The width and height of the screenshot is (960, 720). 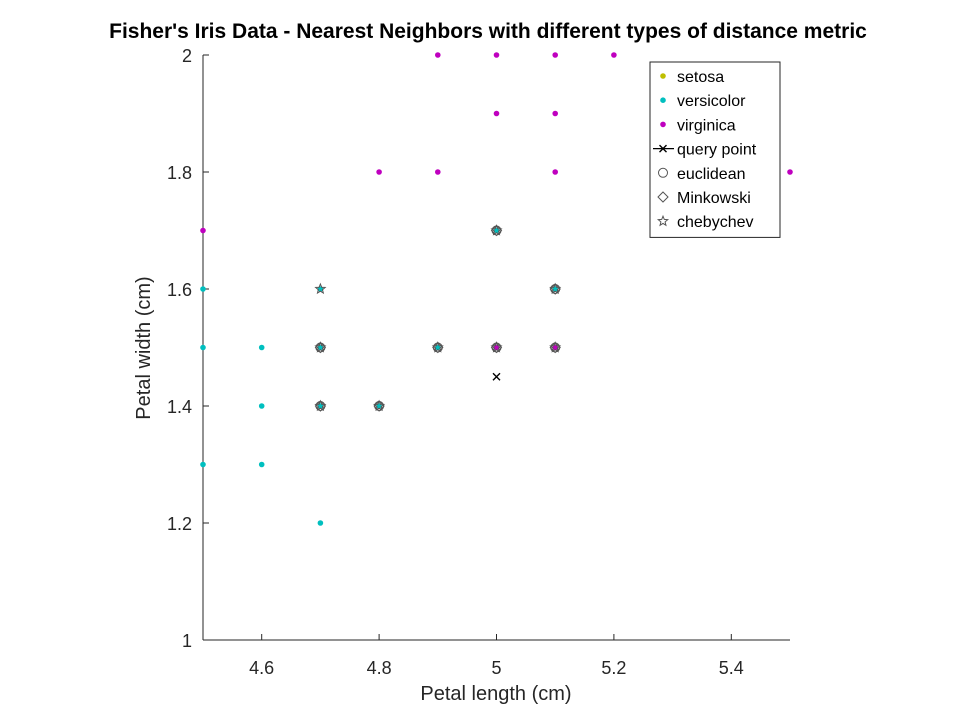 What do you see at coordinates (613, 668) in the screenshot?
I see `x-tick-label: 5.2` at bounding box center [613, 668].